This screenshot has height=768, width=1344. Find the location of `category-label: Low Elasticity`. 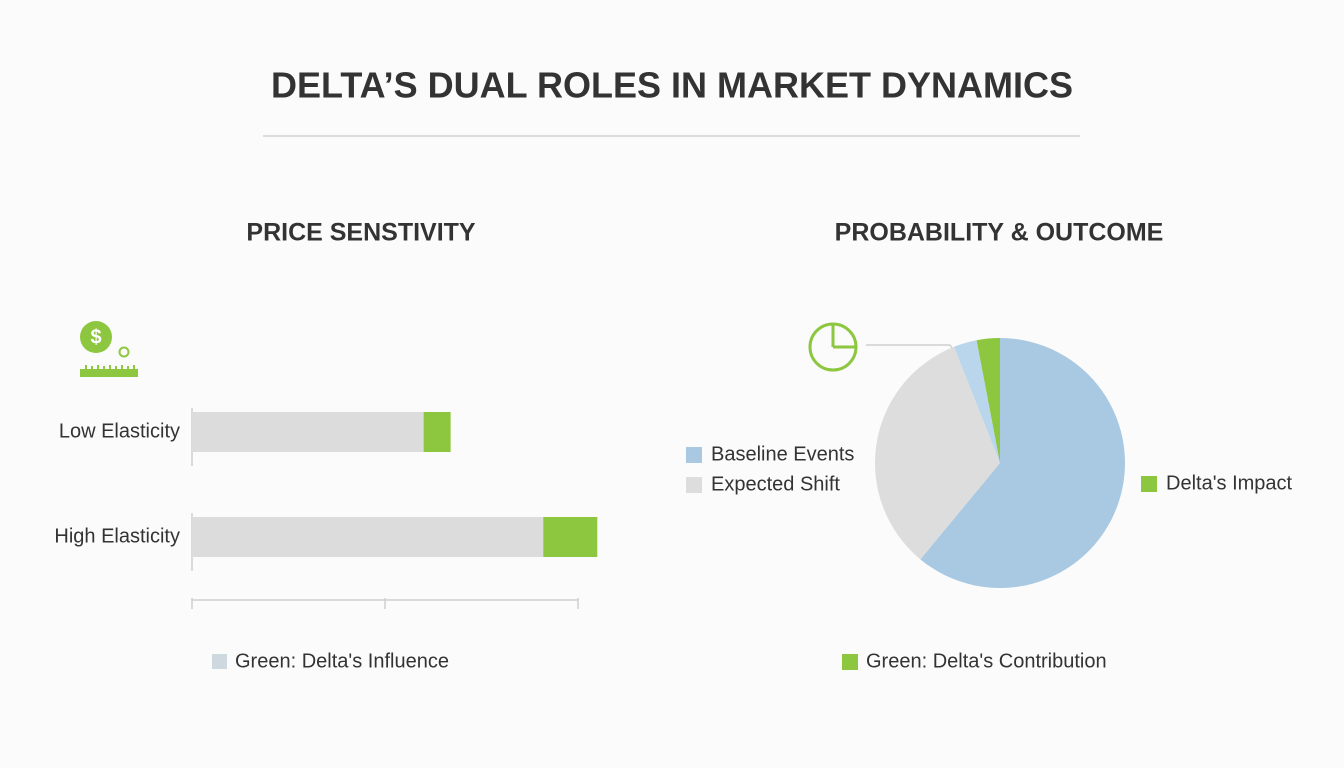

category-label: Low Elasticity is located at coordinates (119, 431).